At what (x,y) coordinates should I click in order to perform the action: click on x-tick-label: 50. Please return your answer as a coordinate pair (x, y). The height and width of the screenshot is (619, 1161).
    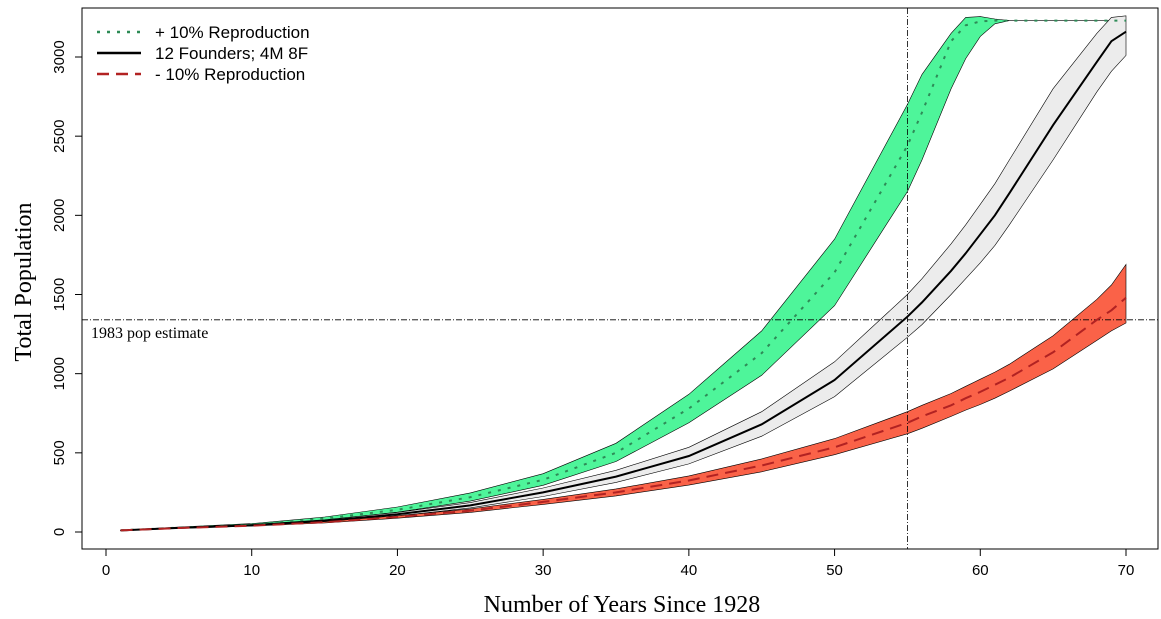
    Looking at the image, I should click on (834, 570).